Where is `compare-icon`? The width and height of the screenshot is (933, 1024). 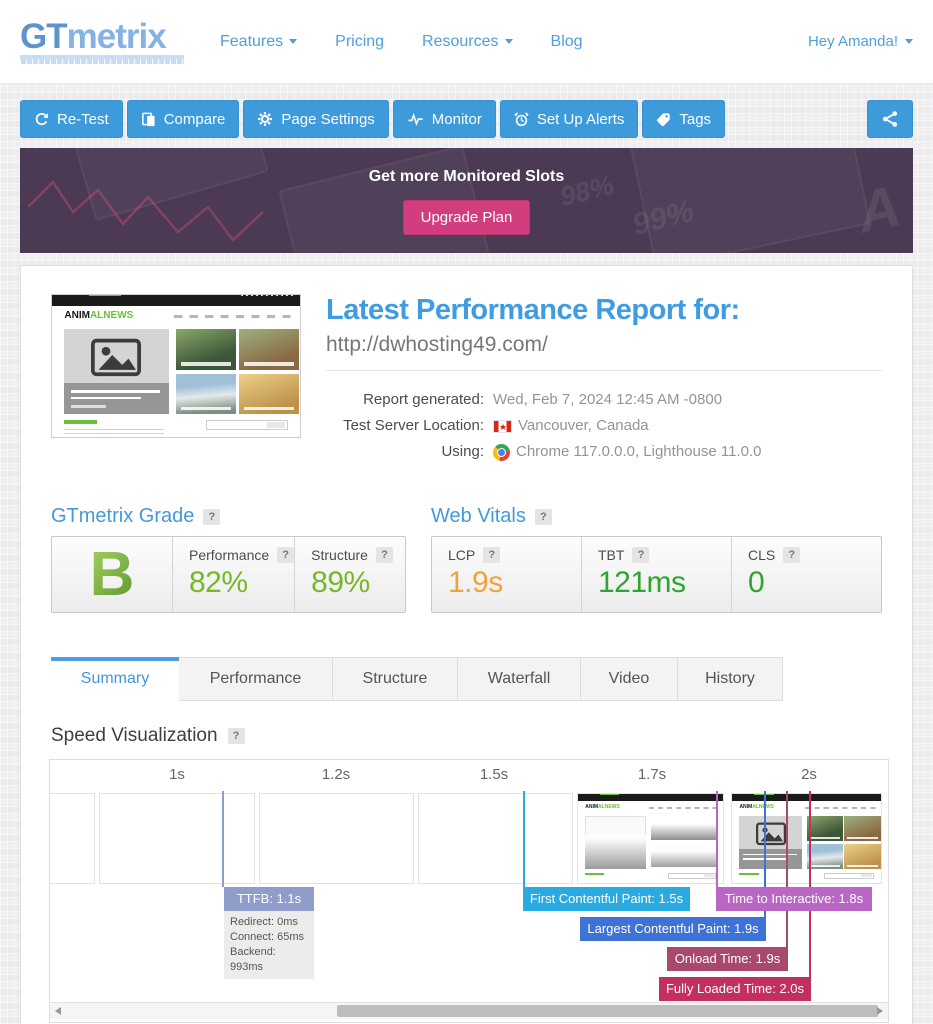
compare-icon is located at coordinates (148, 119).